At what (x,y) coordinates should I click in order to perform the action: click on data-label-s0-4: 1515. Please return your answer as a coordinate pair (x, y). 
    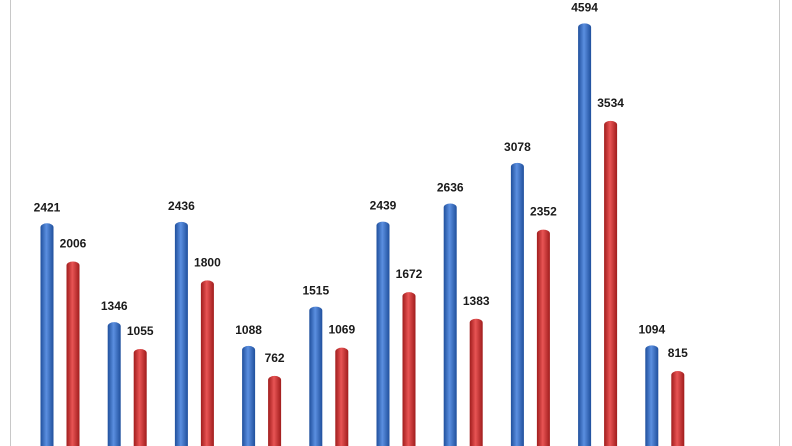
    Looking at the image, I should click on (315, 291).